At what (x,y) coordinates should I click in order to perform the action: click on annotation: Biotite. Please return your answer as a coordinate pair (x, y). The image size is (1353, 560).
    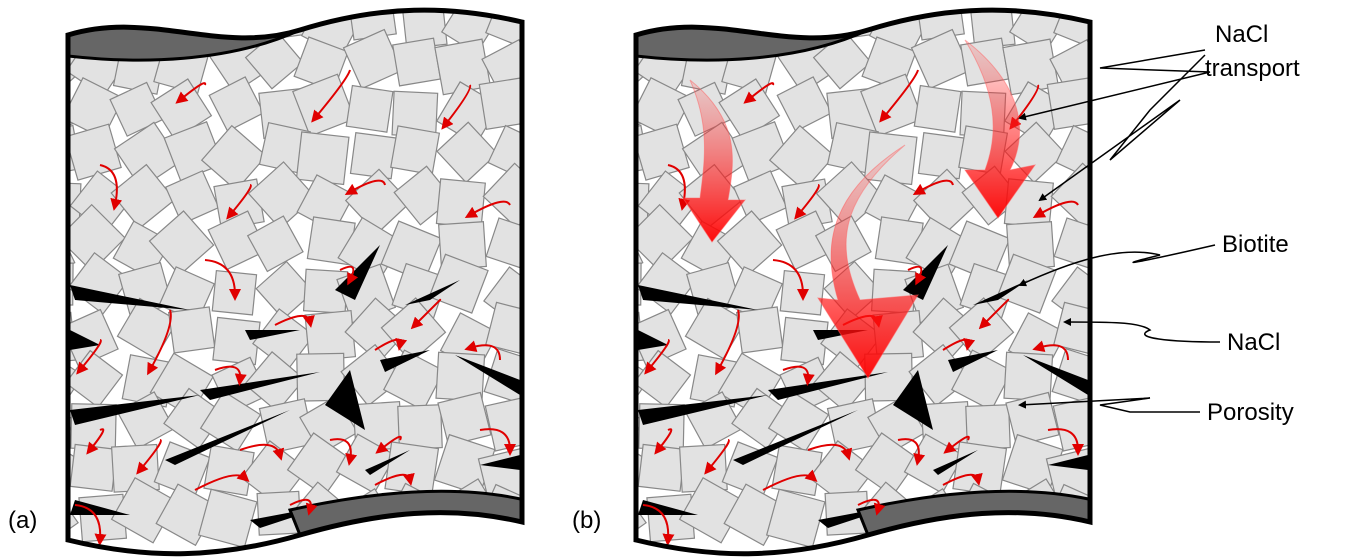
    Looking at the image, I should click on (1255, 244).